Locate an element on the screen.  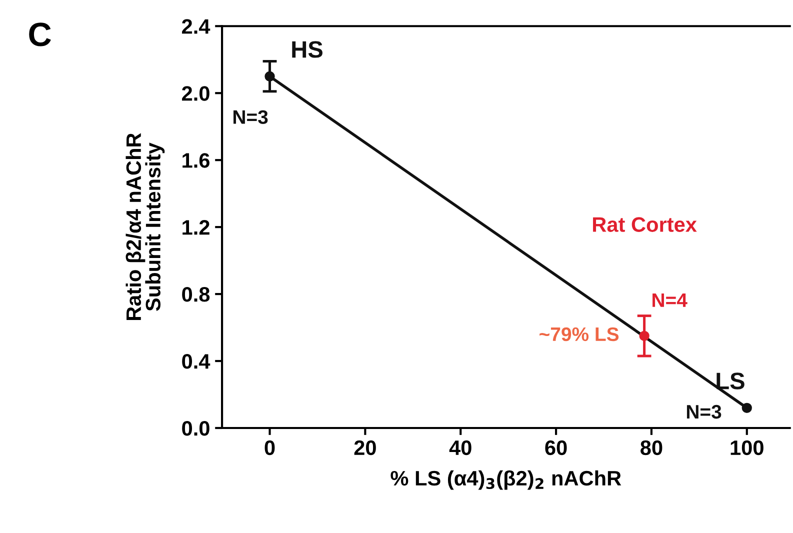
text: C is located at coordinates (40, 34).